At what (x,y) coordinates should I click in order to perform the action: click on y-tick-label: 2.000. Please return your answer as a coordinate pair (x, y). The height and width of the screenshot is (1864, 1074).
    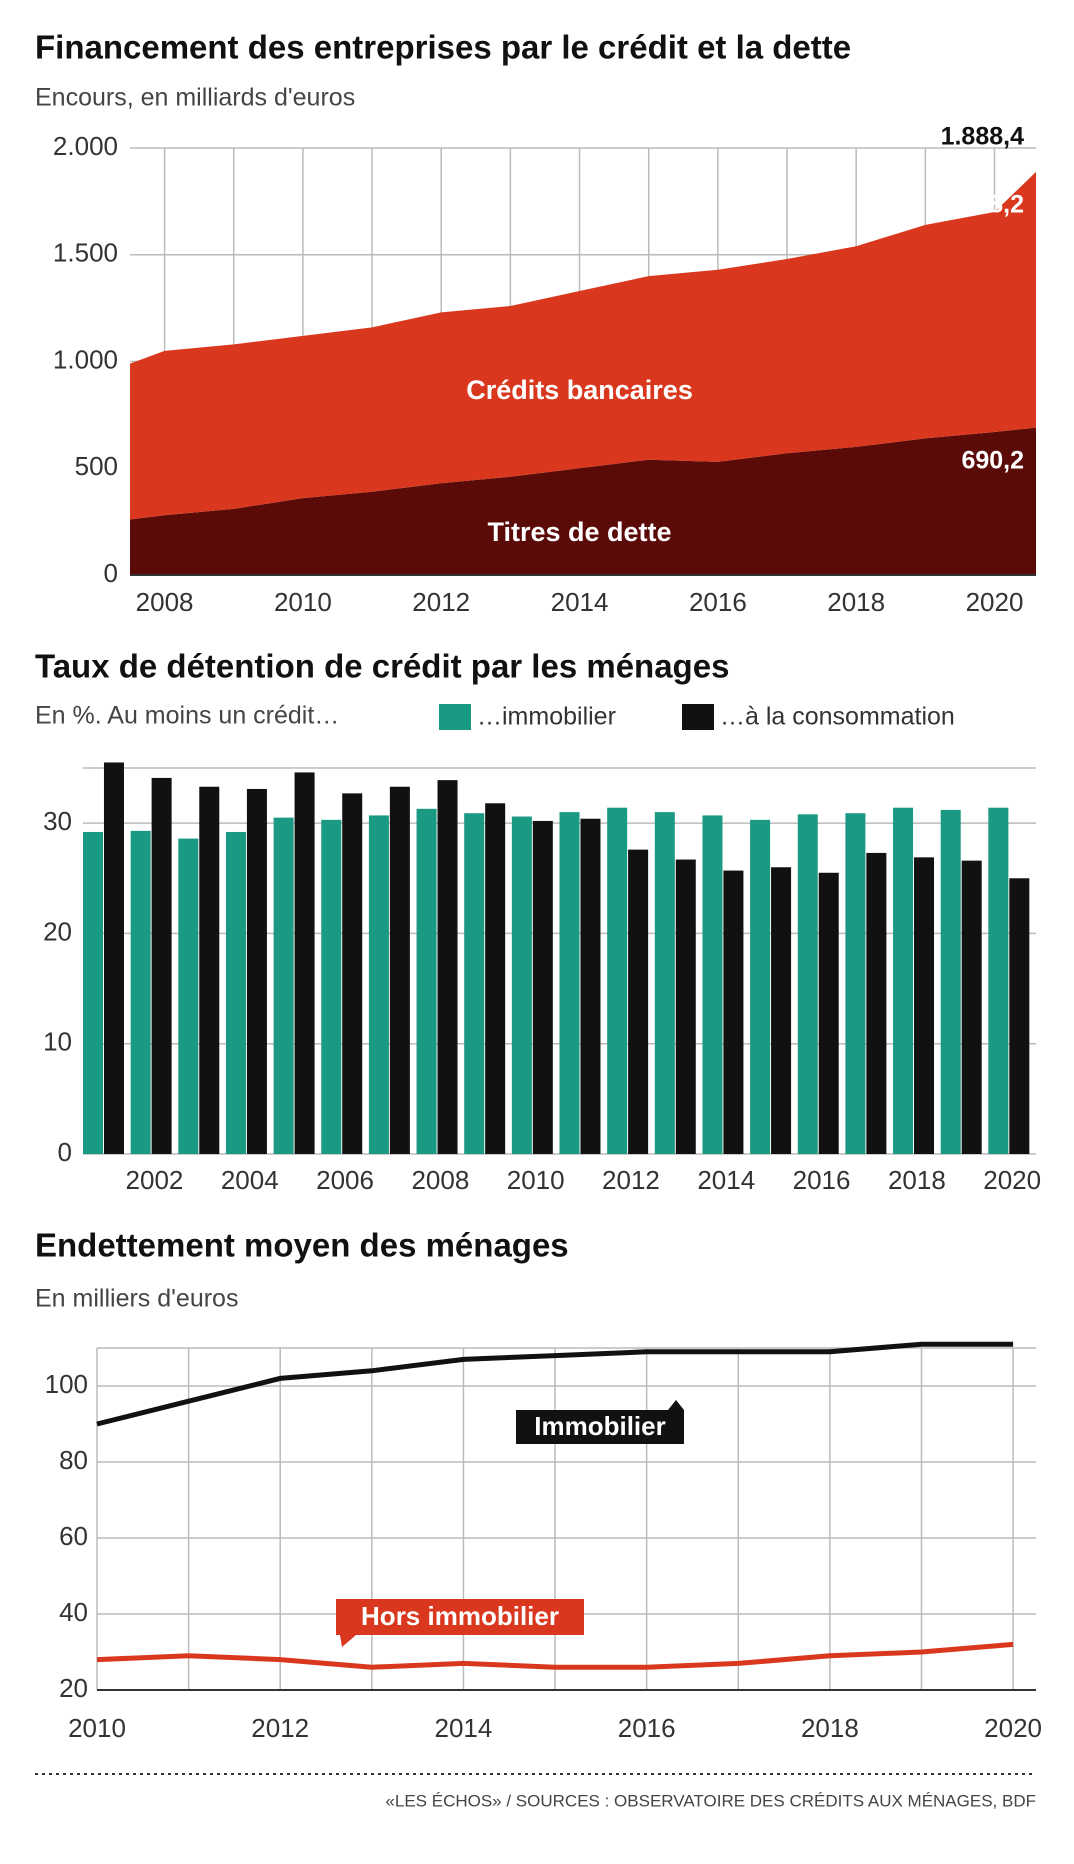
    Looking at the image, I should click on (85, 146).